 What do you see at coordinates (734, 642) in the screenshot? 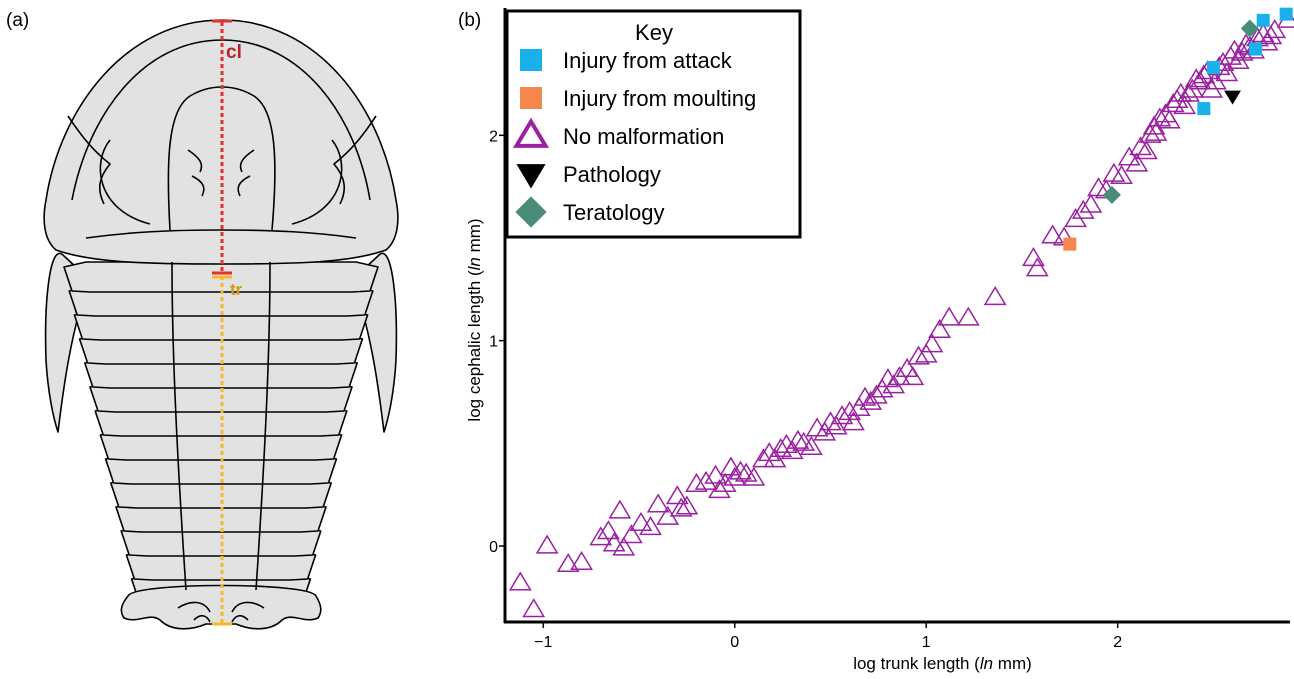
I see `x-tick-label: 0` at bounding box center [734, 642].